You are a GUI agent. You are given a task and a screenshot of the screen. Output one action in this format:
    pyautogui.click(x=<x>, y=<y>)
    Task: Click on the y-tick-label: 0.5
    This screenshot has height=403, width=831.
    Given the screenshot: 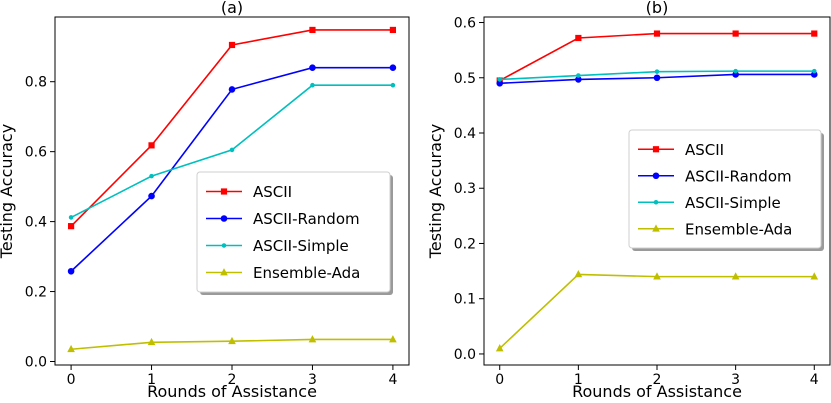 What is the action you would take?
    pyautogui.click(x=465, y=79)
    